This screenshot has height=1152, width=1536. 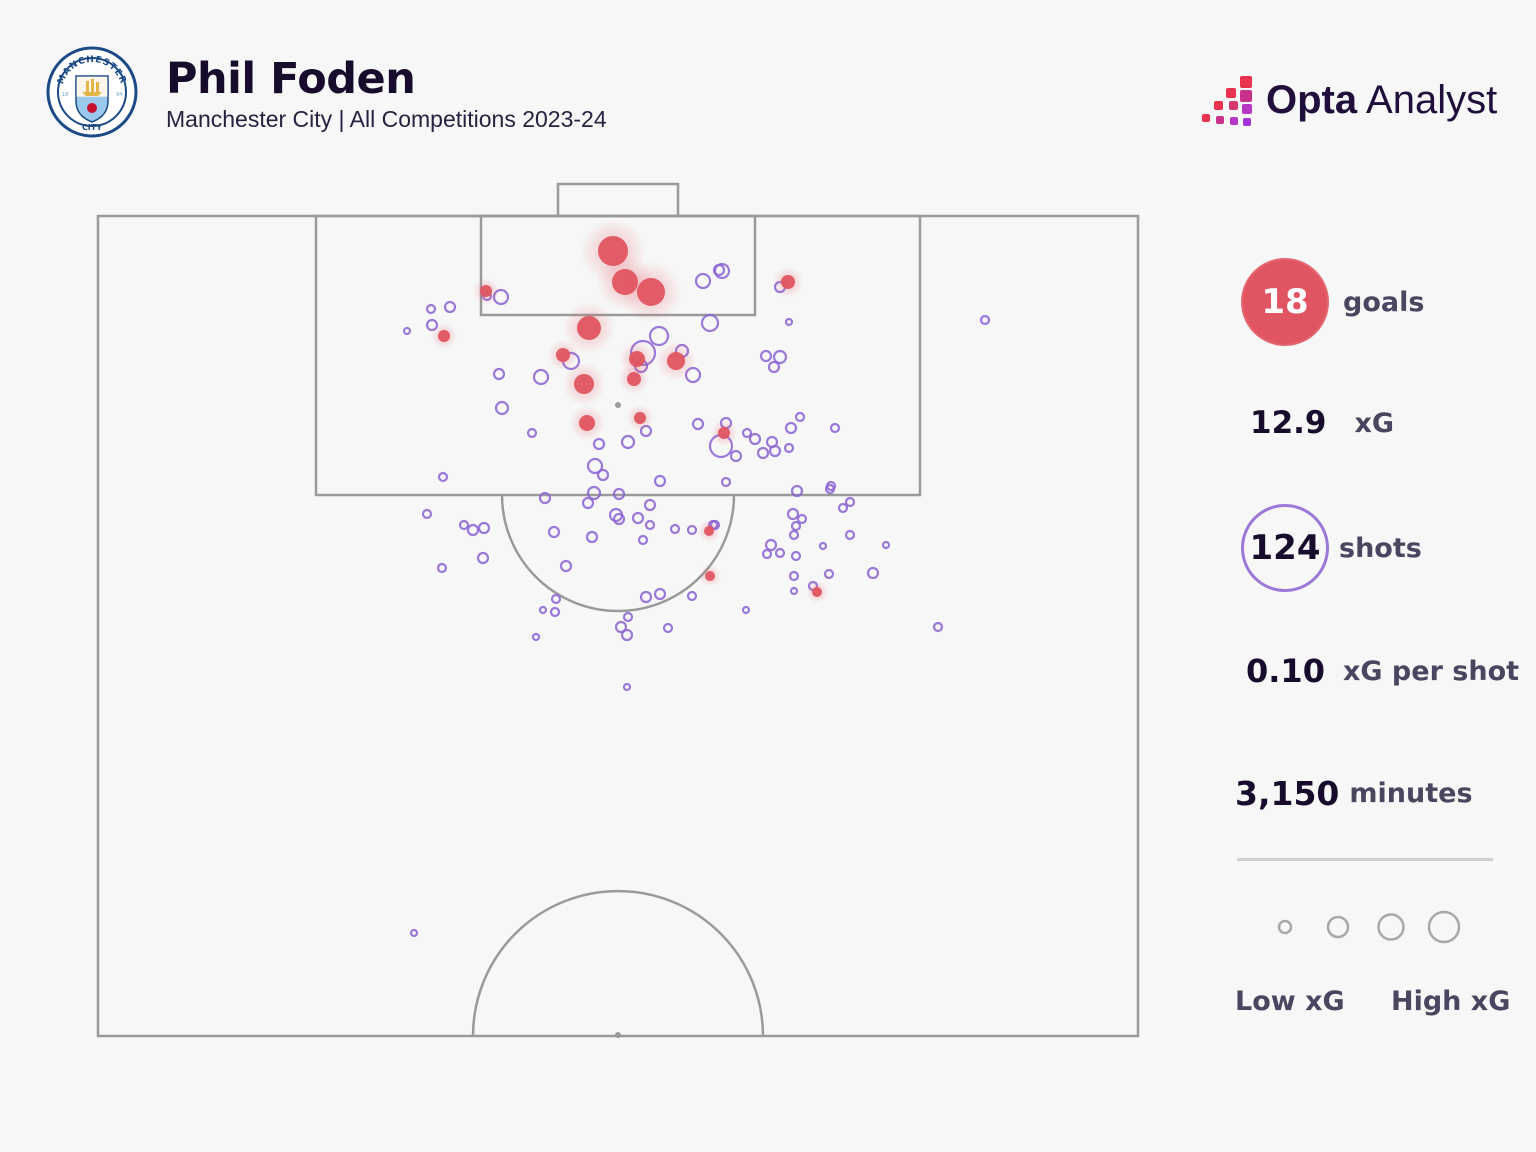 What do you see at coordinates (1431, 671) in the screenshot?
I see `xg-per-shot-label: xG per shot` at bounding box center [1431, 671].